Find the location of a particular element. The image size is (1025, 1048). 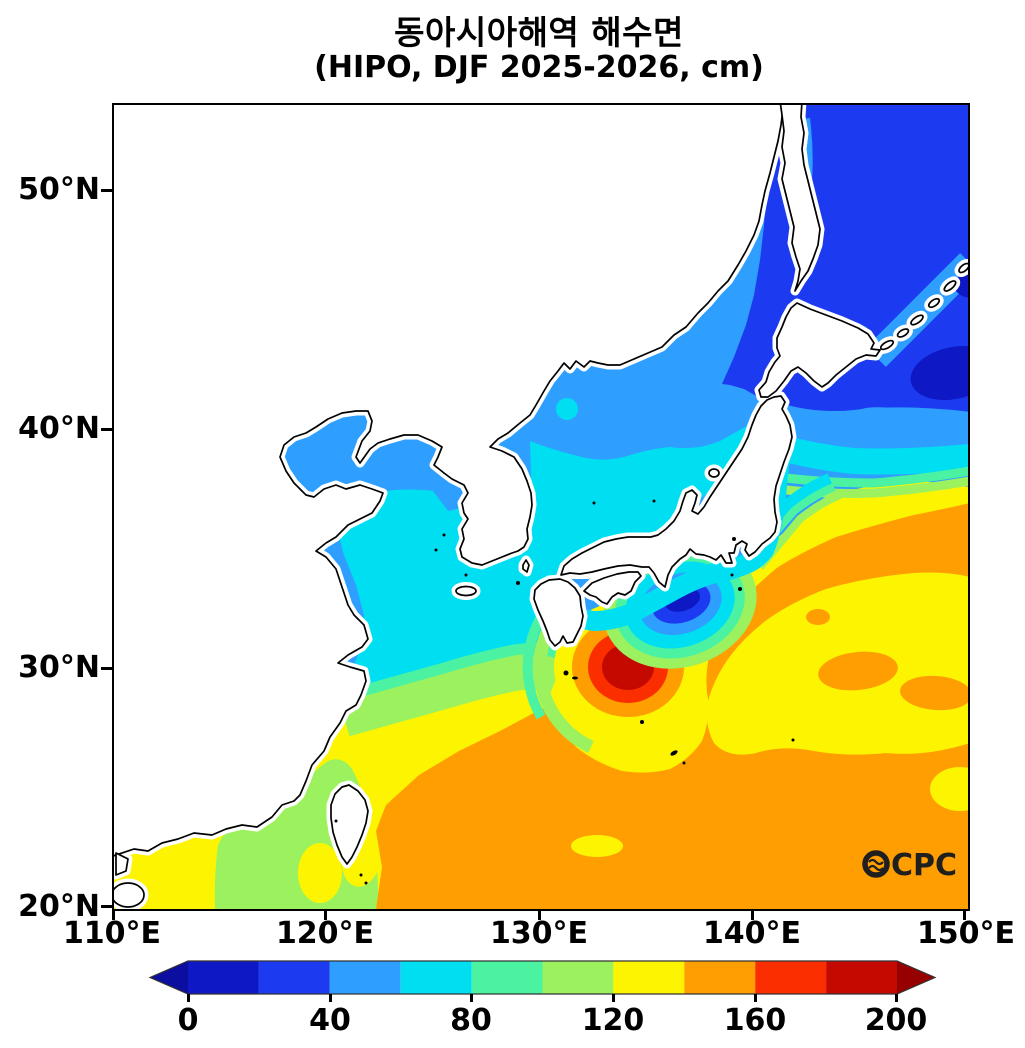

colorbar-under-arrow is located at coordinates (169, 977).